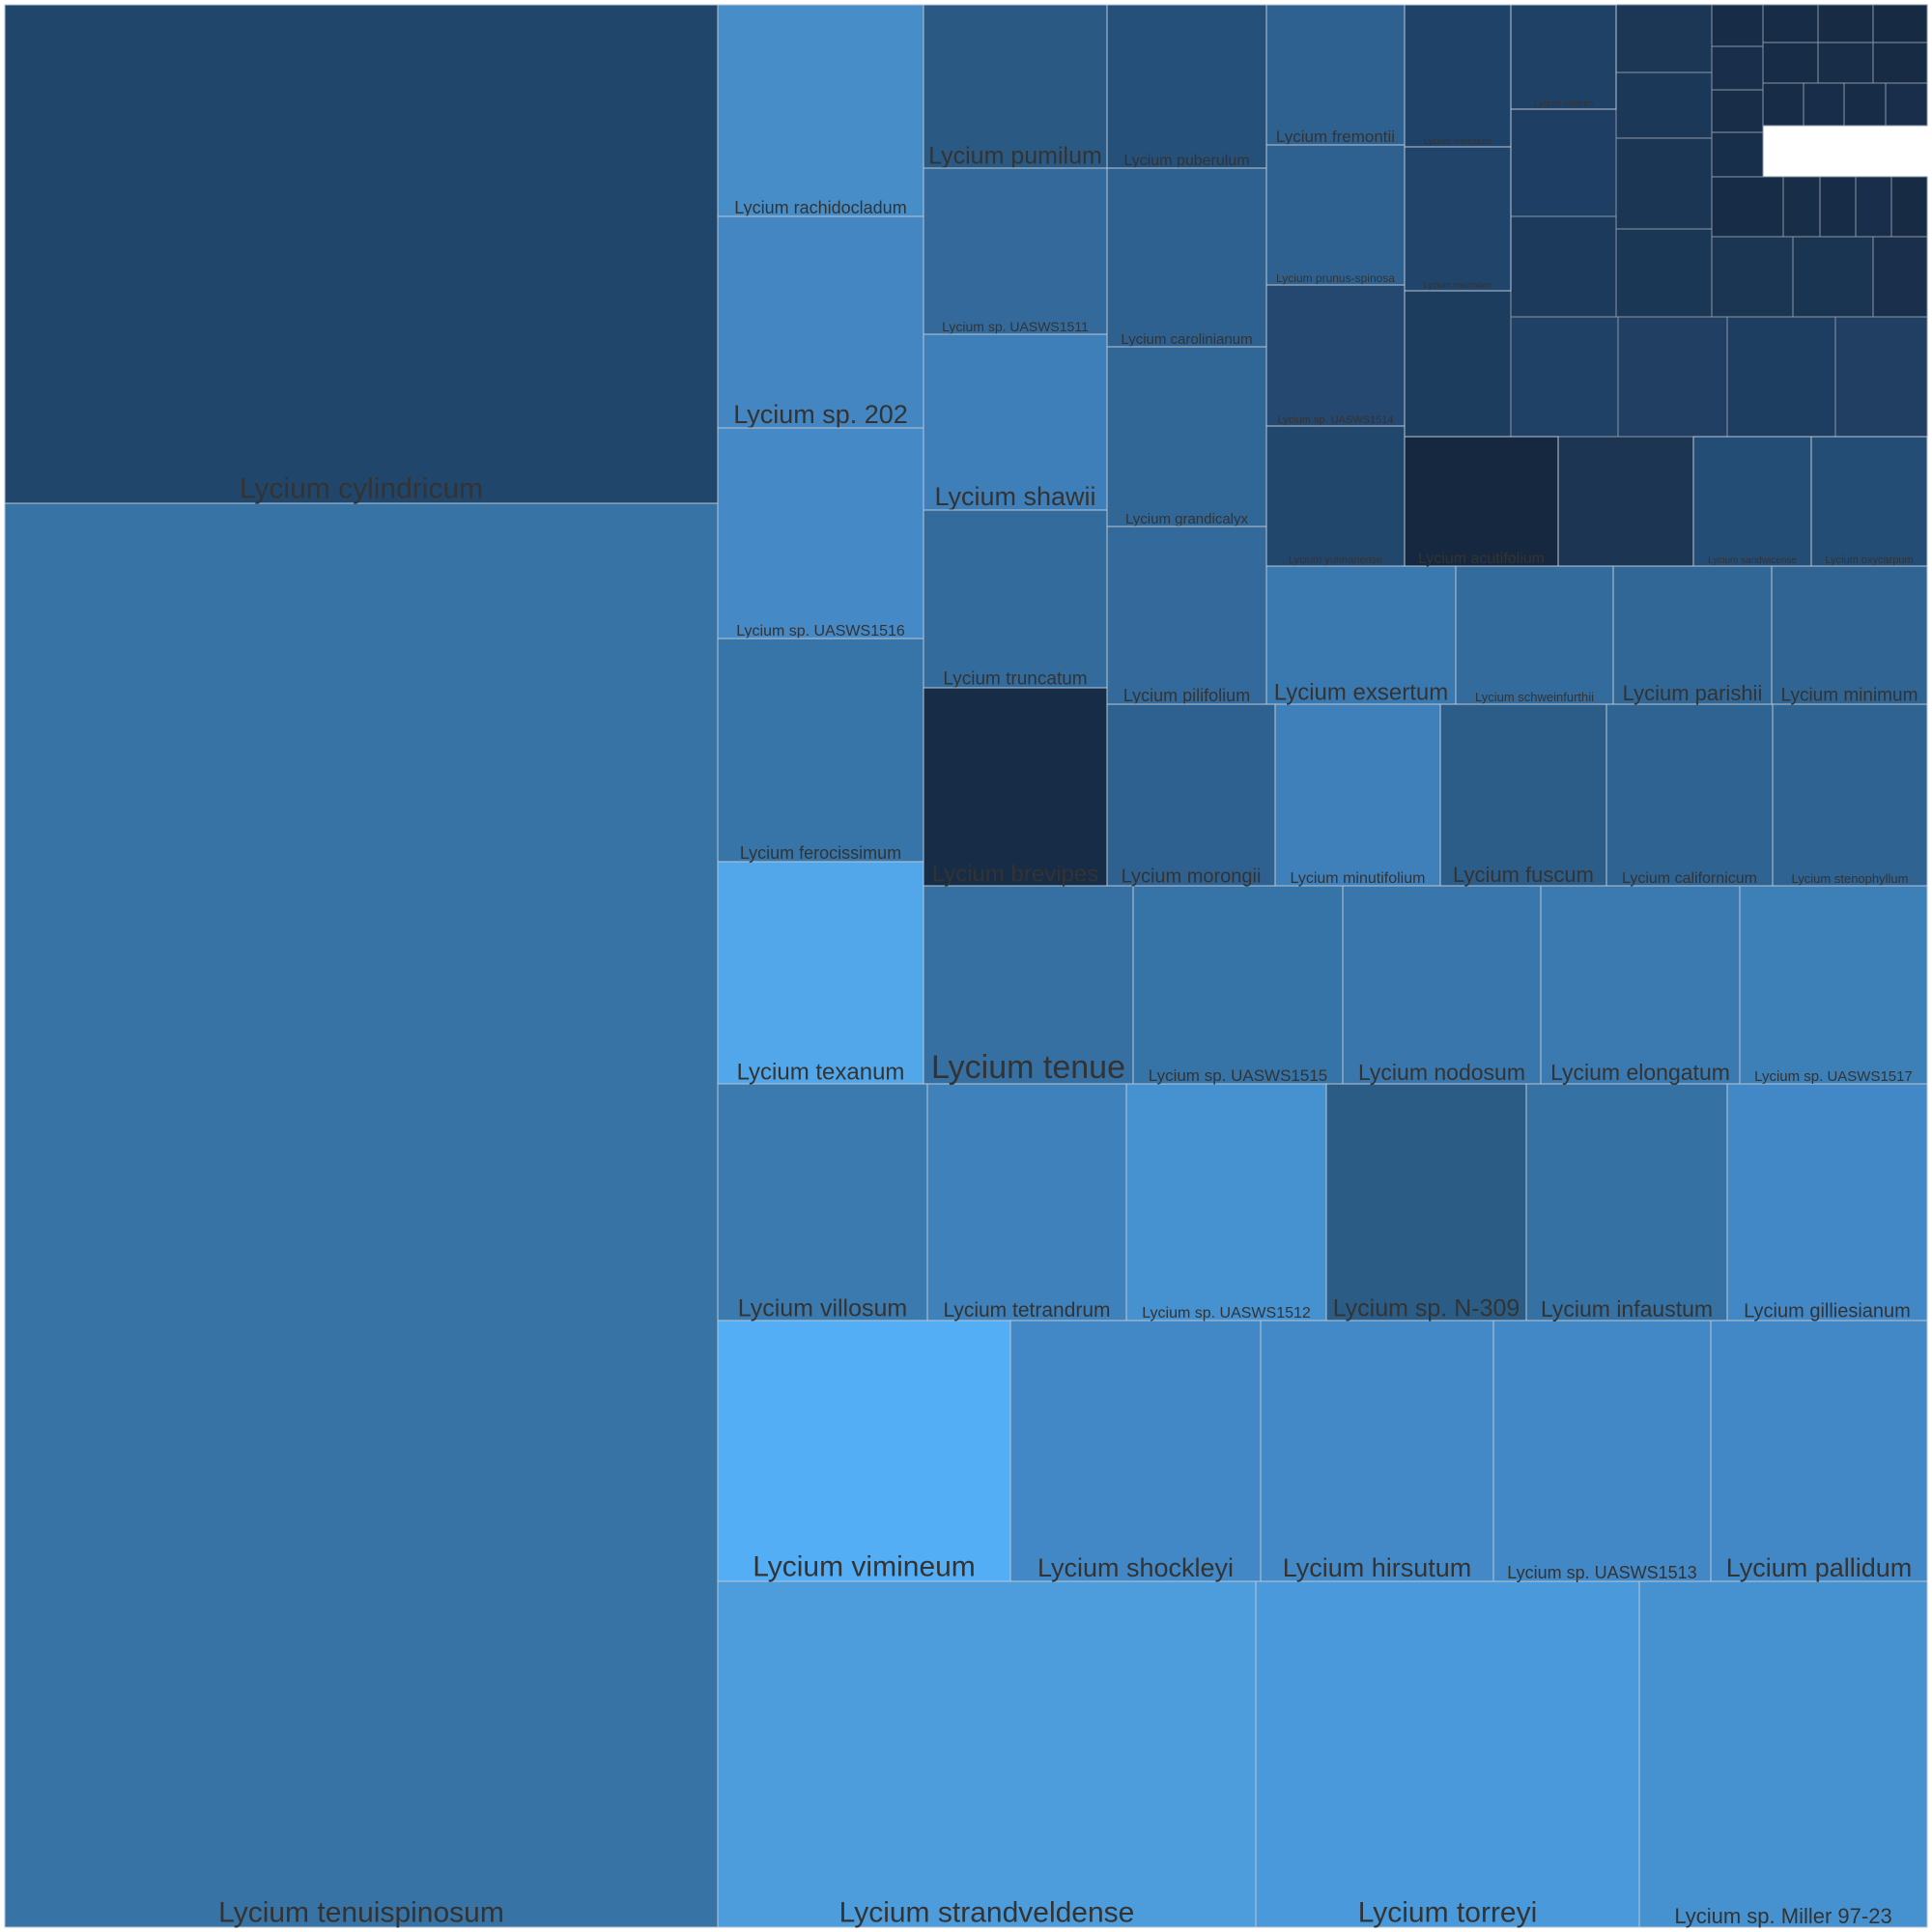 Image resolution: width=1932 pixels, height=1932 pixels. I want to click on treemap-tile-label: Lycium sp. UASWS1514, so click(1335, 420).